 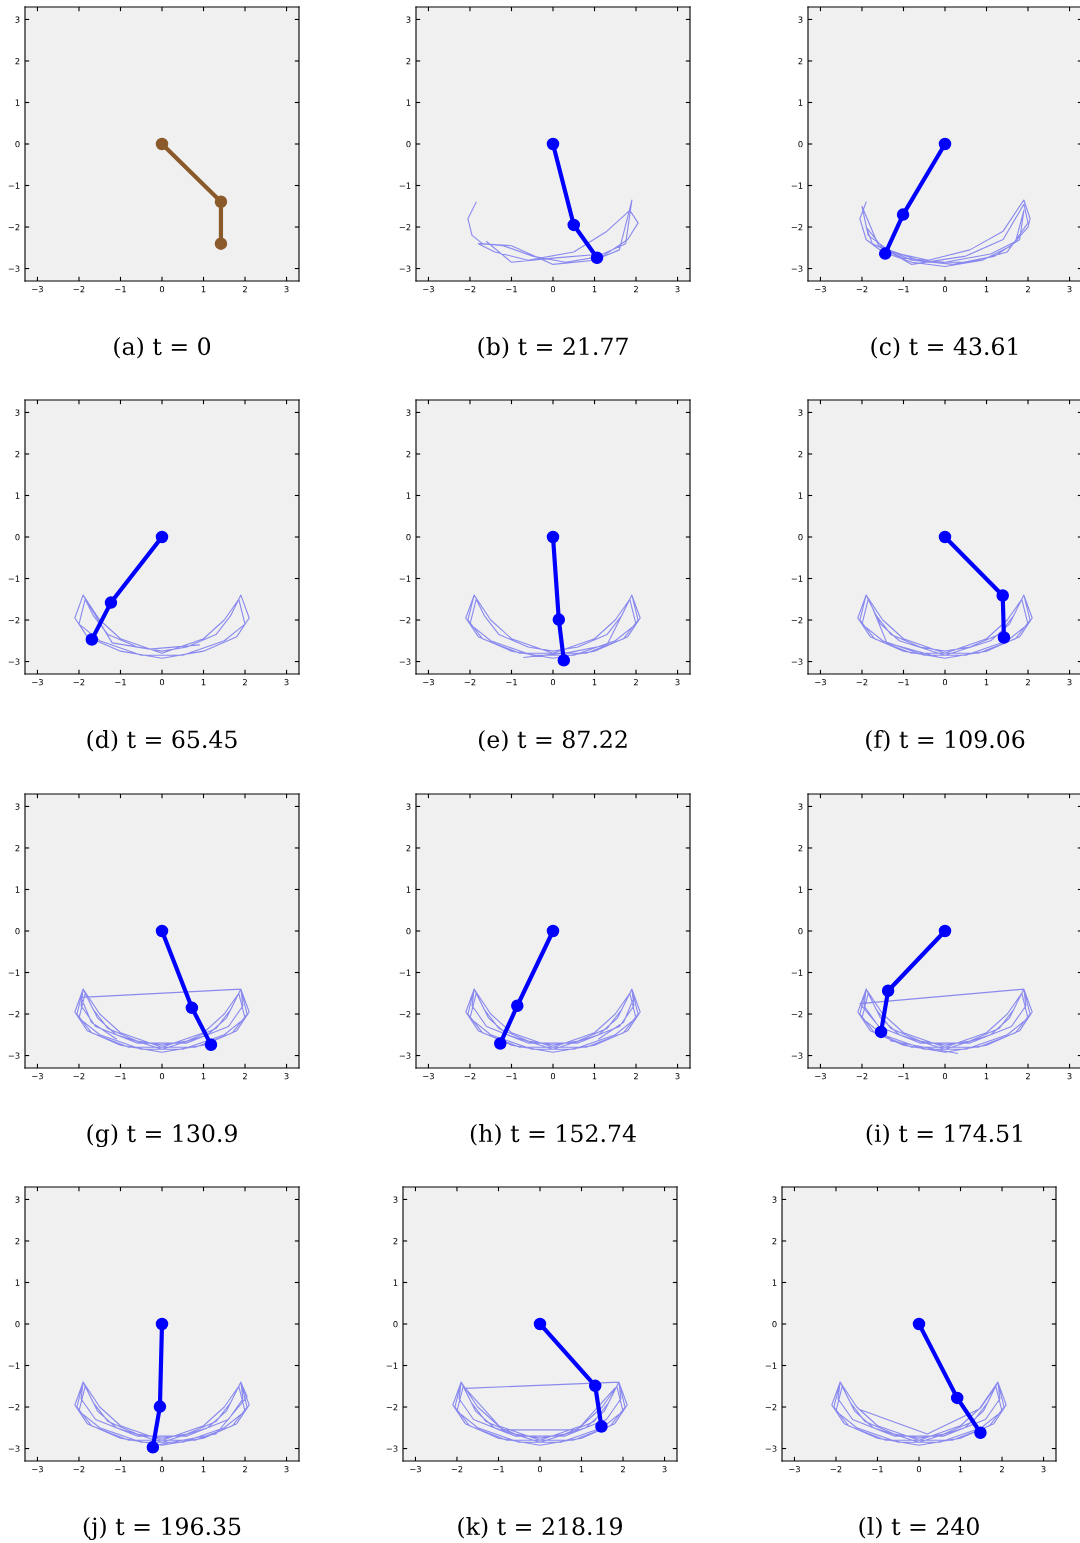 What do you see at coordinates (552, 740) in the screenshot?
I see `text: (e) t = 87.22` at bounding box center [552, 740].